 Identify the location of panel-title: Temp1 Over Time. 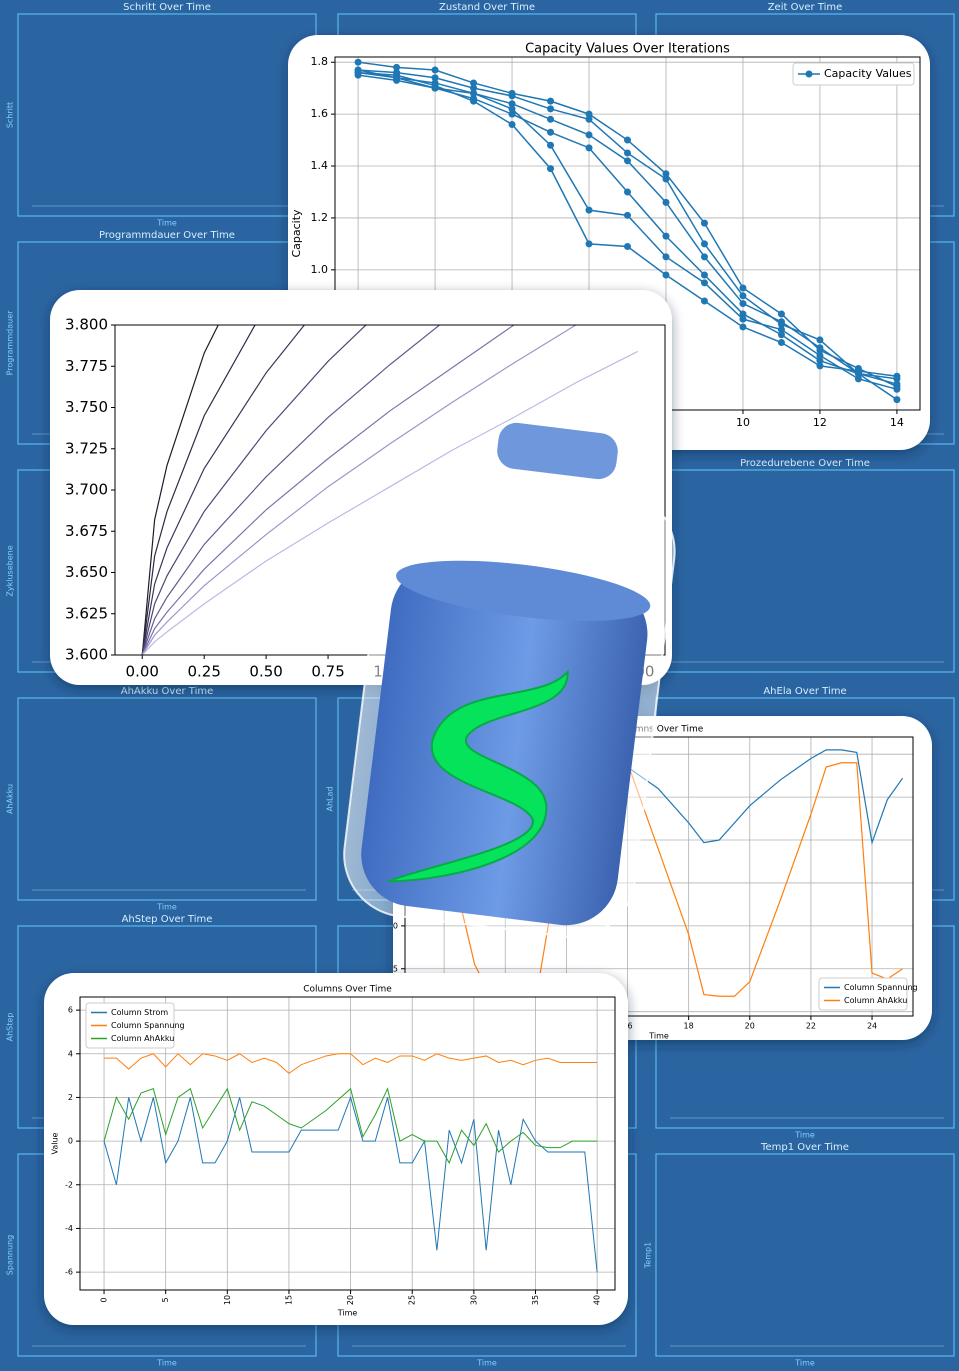
(804, 1147).